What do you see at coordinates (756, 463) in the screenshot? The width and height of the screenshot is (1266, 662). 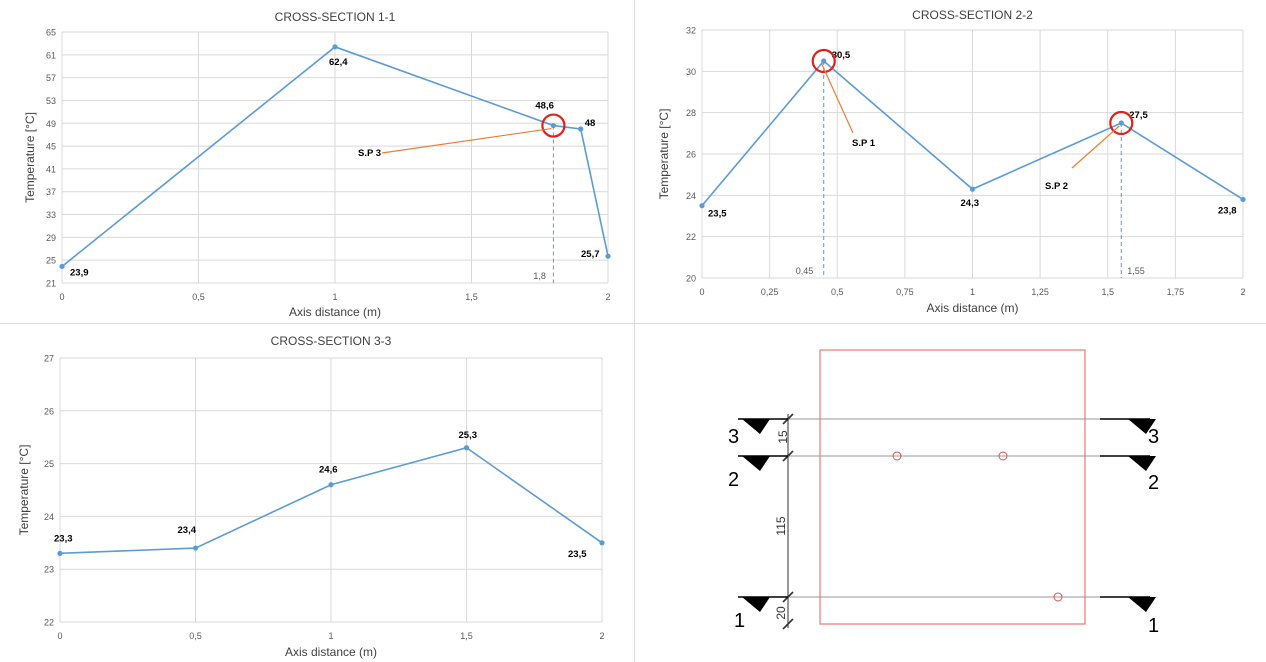 I see `section-2-left-arrow` at bounding box center [756, 463].